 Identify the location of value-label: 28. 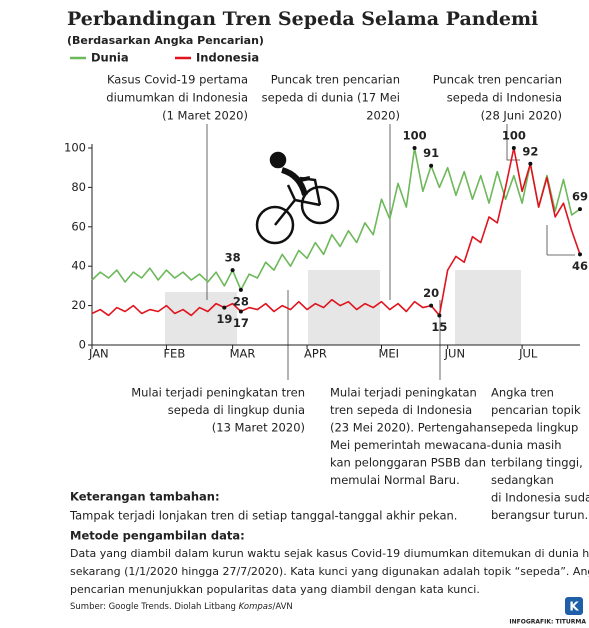
(241, 301).